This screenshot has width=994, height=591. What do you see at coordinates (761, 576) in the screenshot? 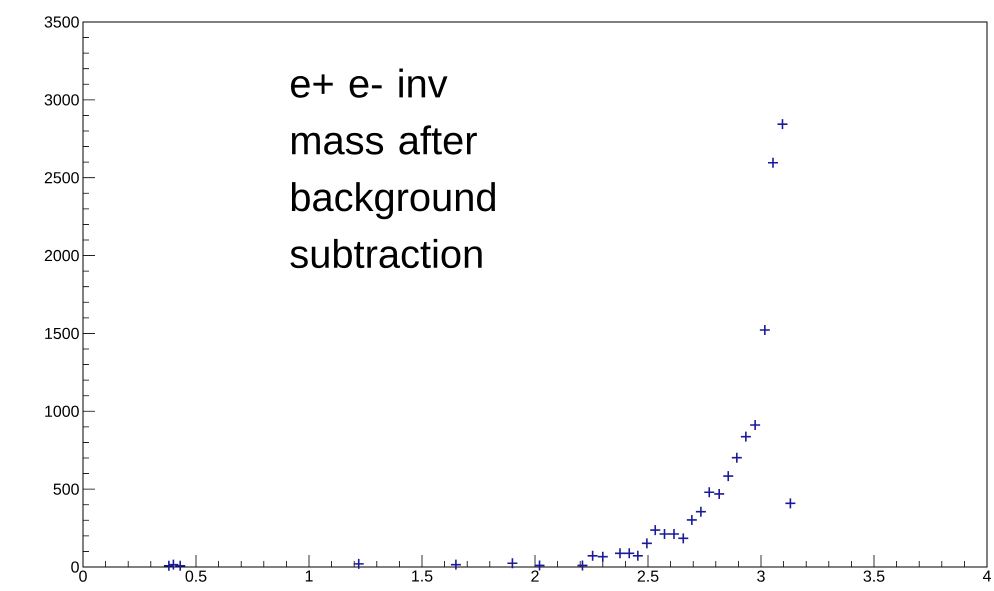
I see `x-tick-label: 3` at bounding box center [761, 576].